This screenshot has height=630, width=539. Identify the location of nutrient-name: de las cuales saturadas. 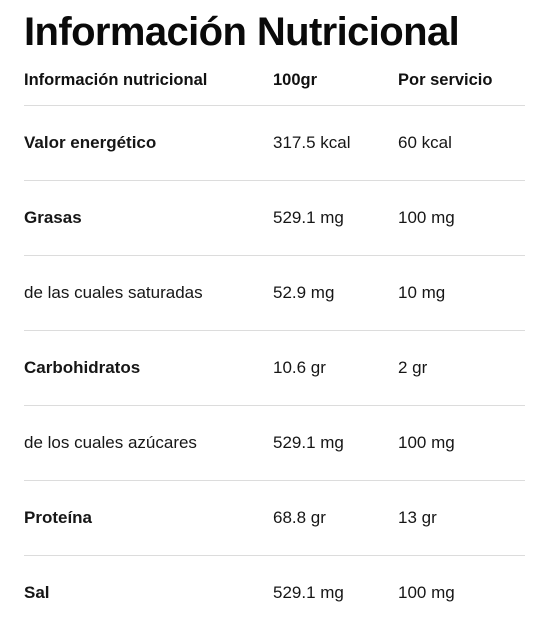
(113, 292).